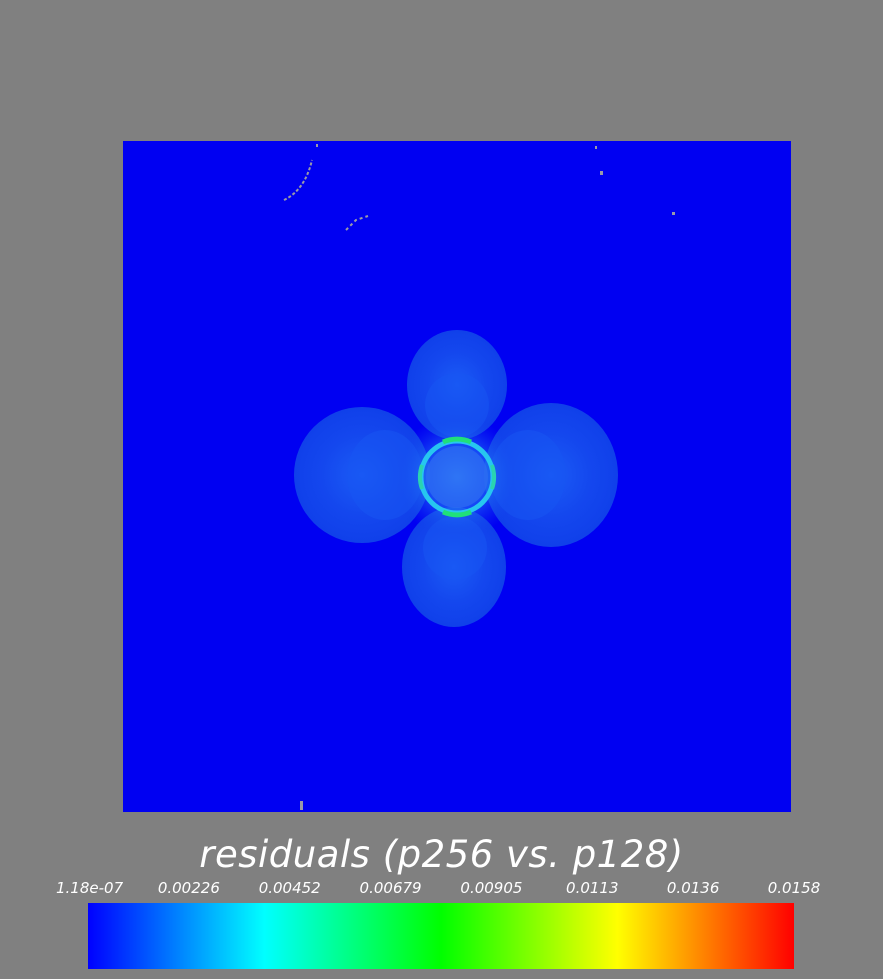  What do you see at coordinates (693, 888) in the screenshot?
I see `colorbar-tick-label: 0.0136` at bounding box center [693, 888].